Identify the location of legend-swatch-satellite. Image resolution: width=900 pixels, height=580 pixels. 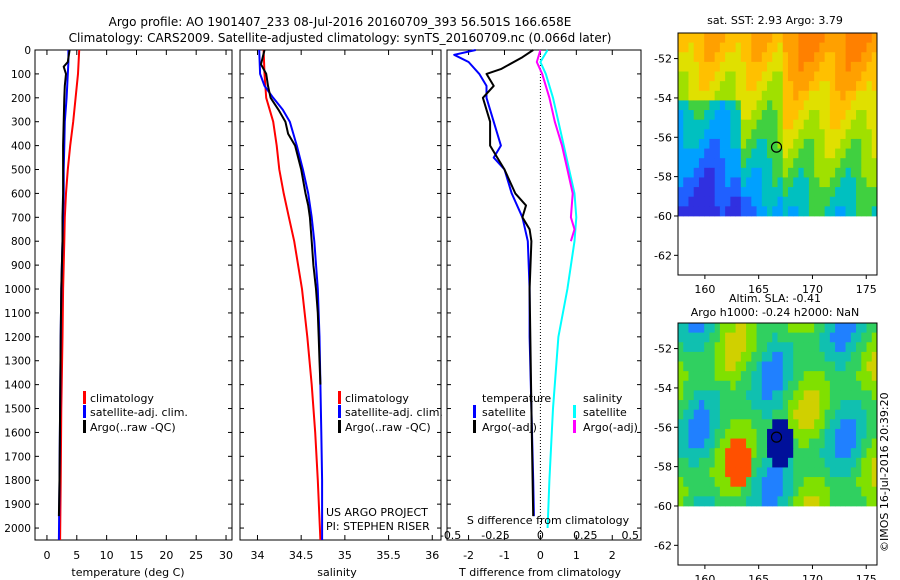
(474, 411).